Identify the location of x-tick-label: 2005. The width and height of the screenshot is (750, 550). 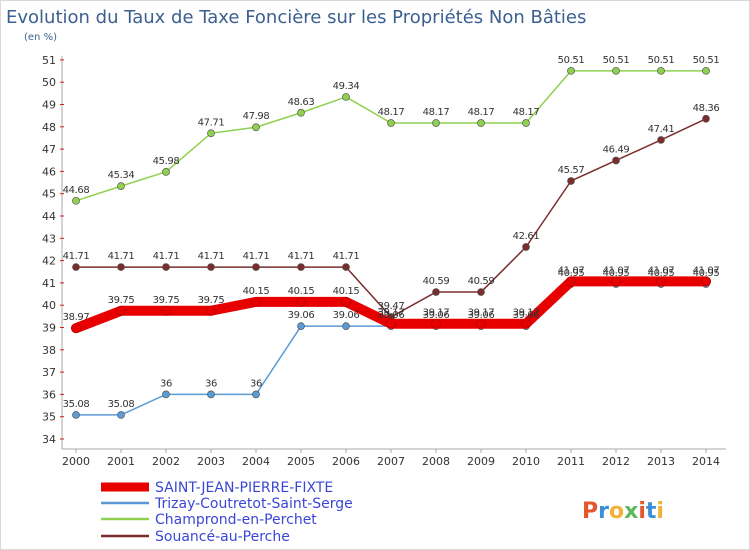
(301, 461).